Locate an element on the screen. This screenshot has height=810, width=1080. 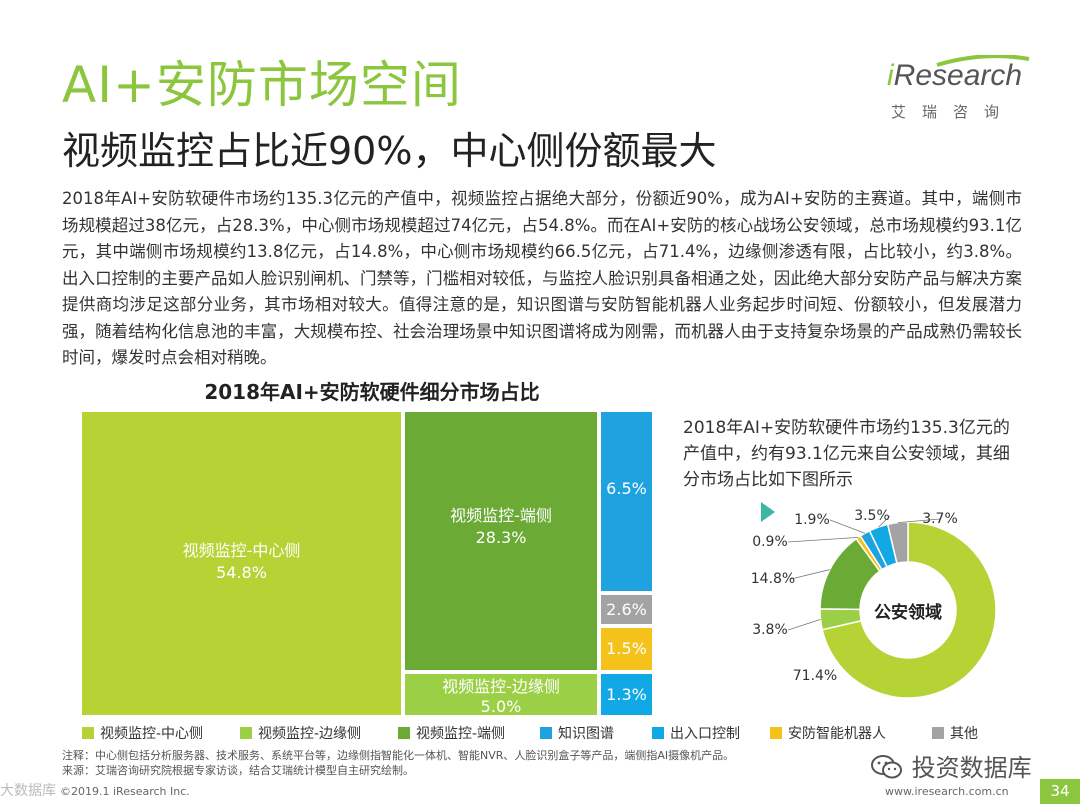
treemap-label-access-value: 1.3% is located at coordinates (626, 694).